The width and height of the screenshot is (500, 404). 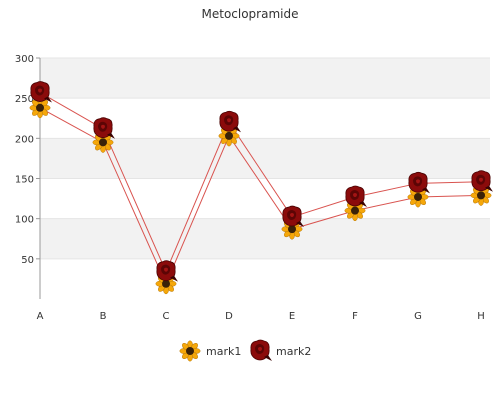 I want to click on legend-label-mark2: mark2, so click(x=293, y=351).